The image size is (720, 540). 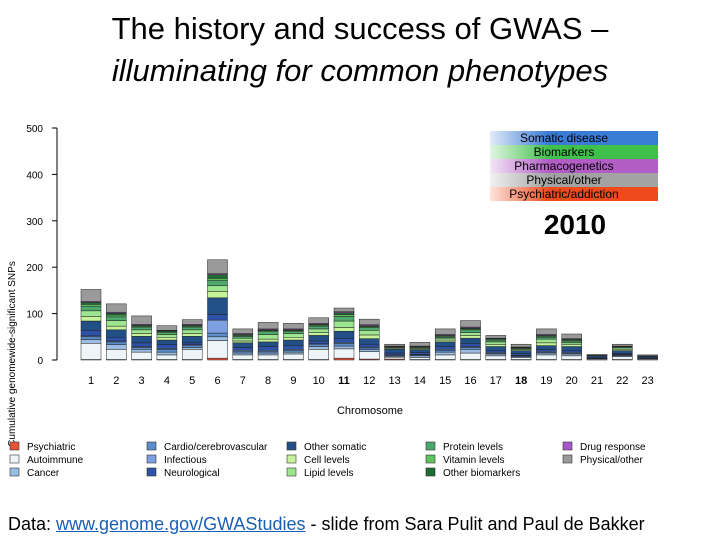 I want to click on y-axis: 0 100 200 300 400 500, so click(x=42, y=245).